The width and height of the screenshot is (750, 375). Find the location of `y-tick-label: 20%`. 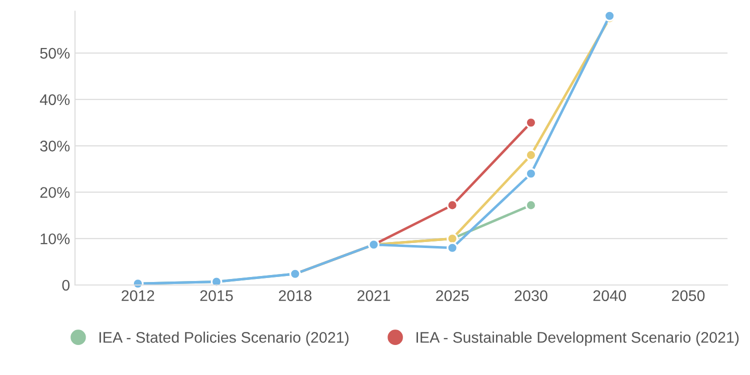

y-tick-label: 20% is located at coordinates (55, 192).